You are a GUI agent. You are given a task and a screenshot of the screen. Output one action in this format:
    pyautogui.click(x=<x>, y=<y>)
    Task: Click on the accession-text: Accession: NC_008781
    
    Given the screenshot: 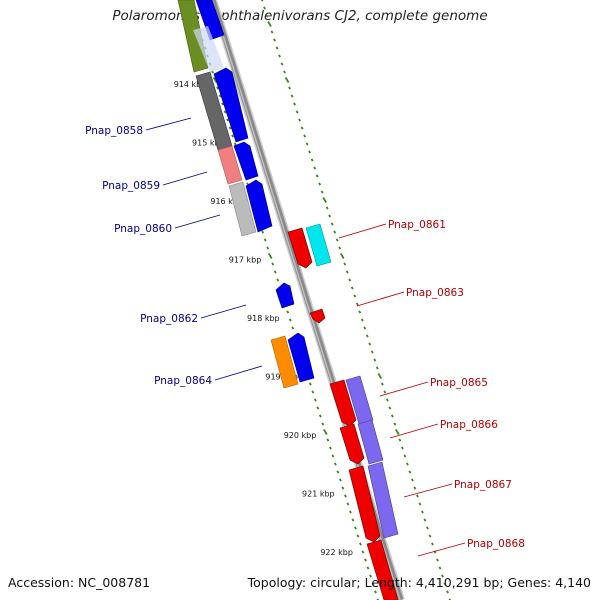 What is the action you would take?
    pyautogui.click(x=79, y=582)
    